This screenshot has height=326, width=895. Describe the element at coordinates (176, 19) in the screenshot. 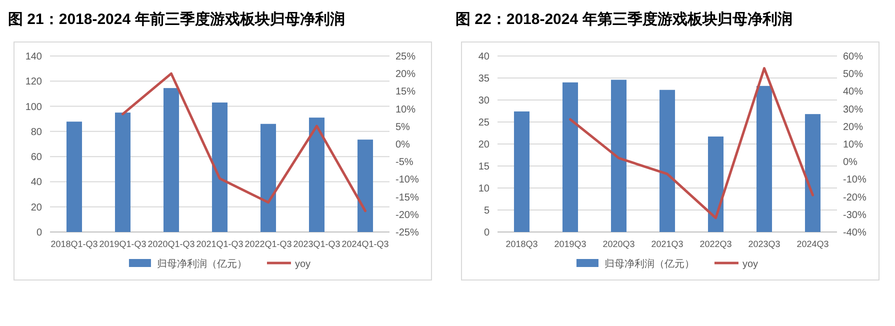

I see `chart-title: 图 21：2018-2024 年前三季度游戏板块归母净利润` at that location.